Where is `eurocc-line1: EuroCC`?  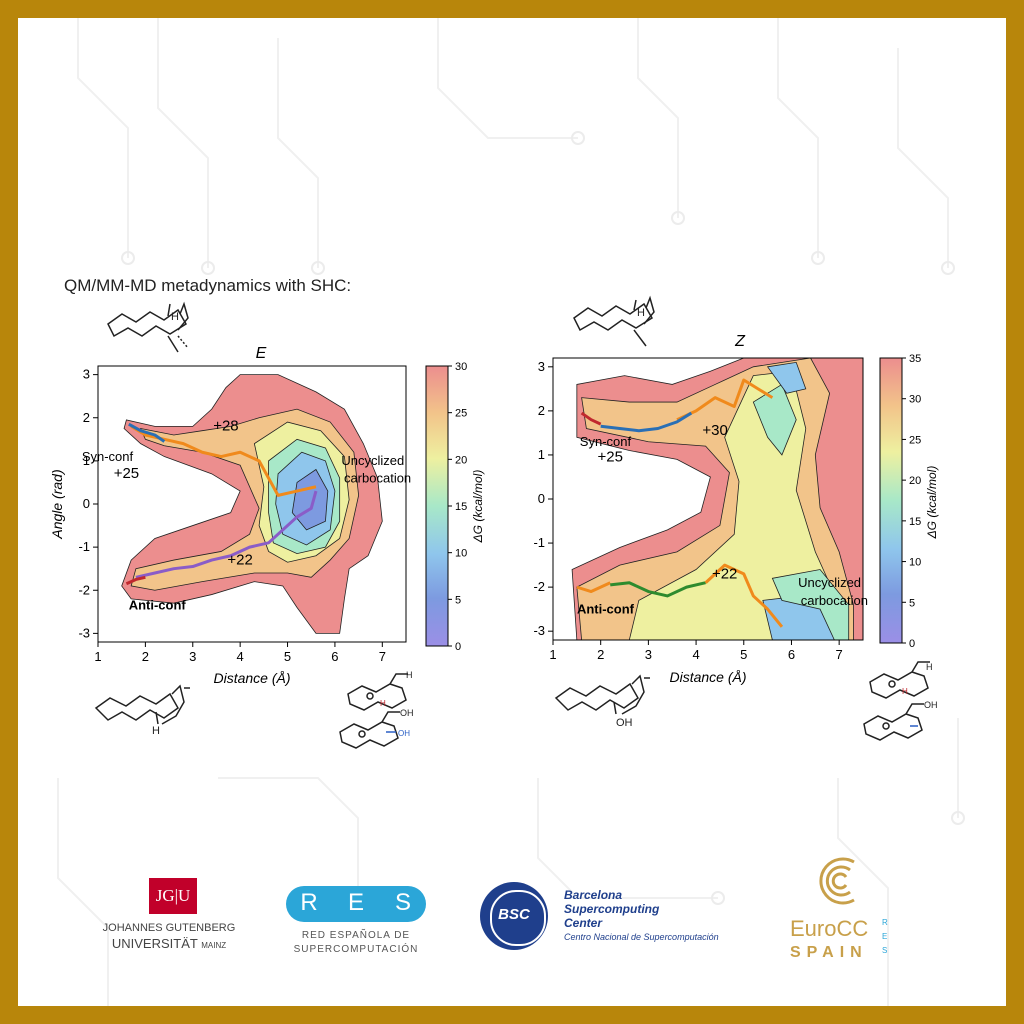
eurocc-line1: EuroCC is located at coordinates (829, 928).